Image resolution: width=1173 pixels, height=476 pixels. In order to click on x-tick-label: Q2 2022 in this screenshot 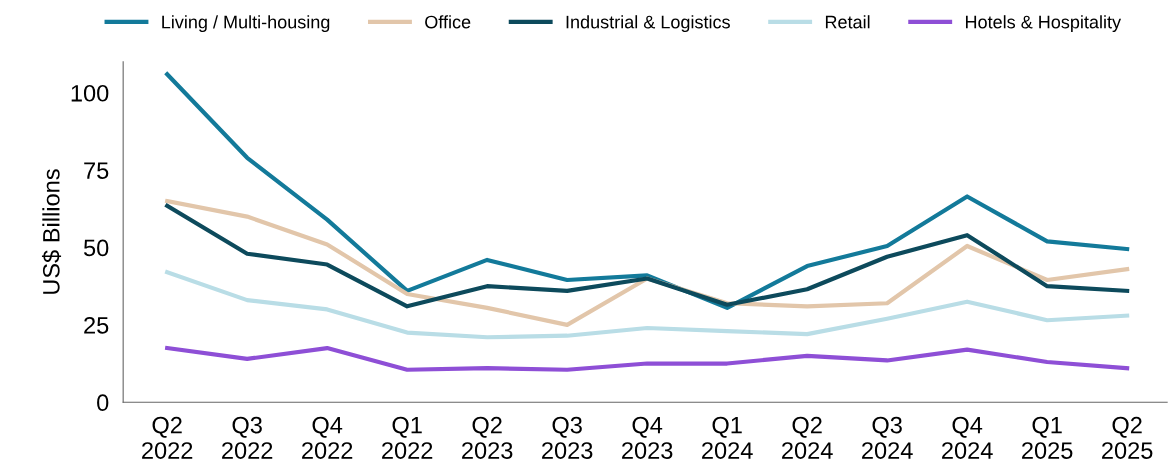, I will do `click(167, 437)`.